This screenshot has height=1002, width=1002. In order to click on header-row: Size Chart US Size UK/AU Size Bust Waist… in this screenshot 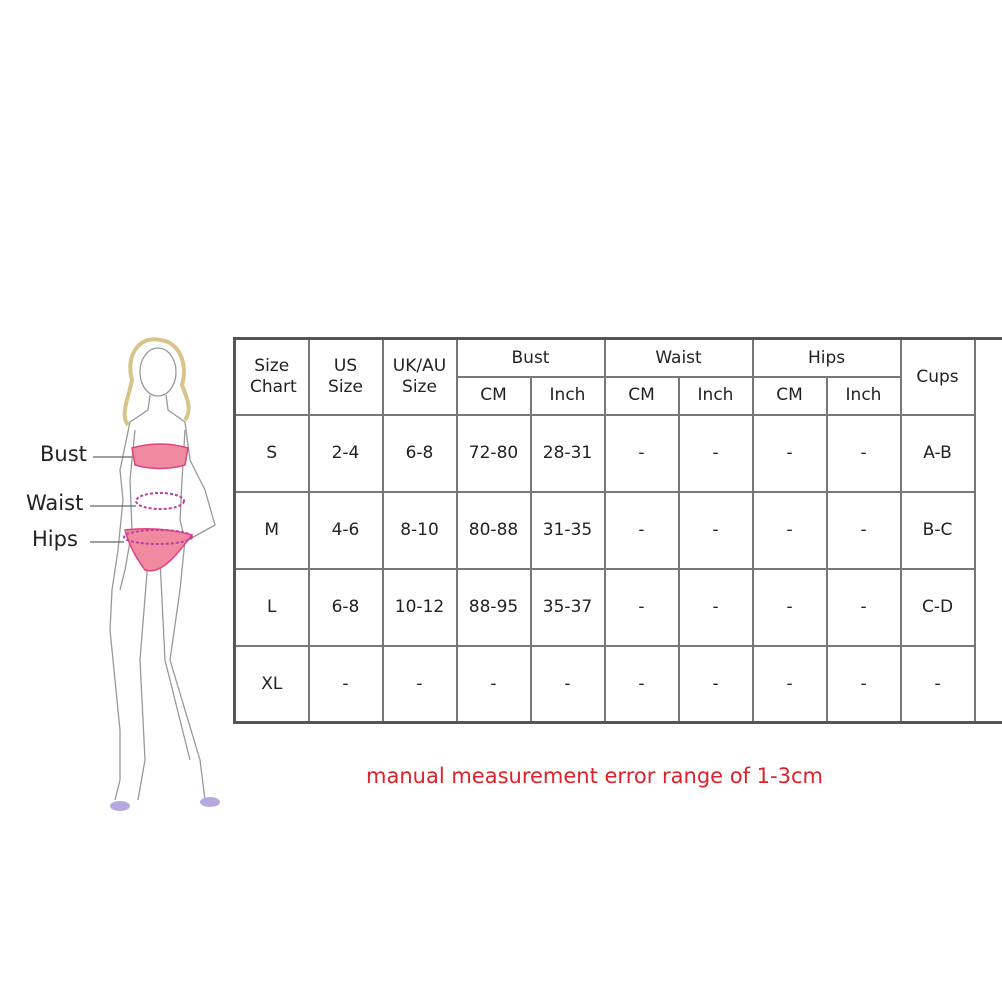, I will do `click(617, 376)`.